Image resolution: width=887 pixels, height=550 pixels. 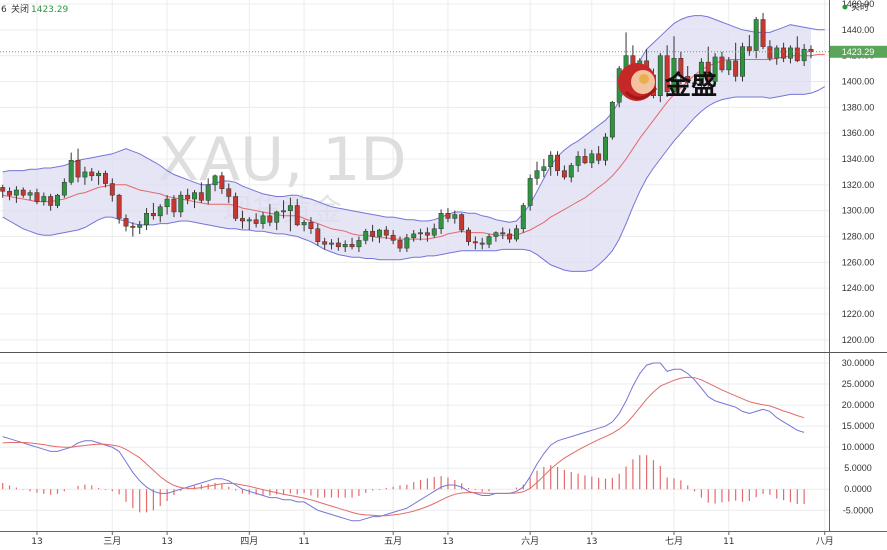 What do you see at coordinates (860, 7) in the screenshot?
I see `realtime-label: 实时` at bounding box center [860, 7].